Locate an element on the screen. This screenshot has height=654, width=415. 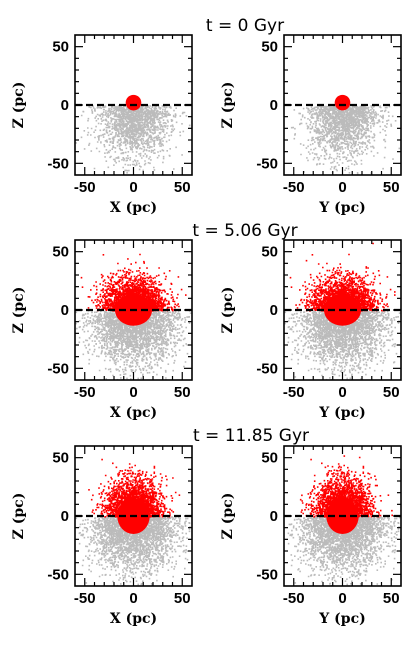
panel-6: -50 0 50 50 0 -50 Y (pc) Z (pc) is located at coordinates (311, 536).